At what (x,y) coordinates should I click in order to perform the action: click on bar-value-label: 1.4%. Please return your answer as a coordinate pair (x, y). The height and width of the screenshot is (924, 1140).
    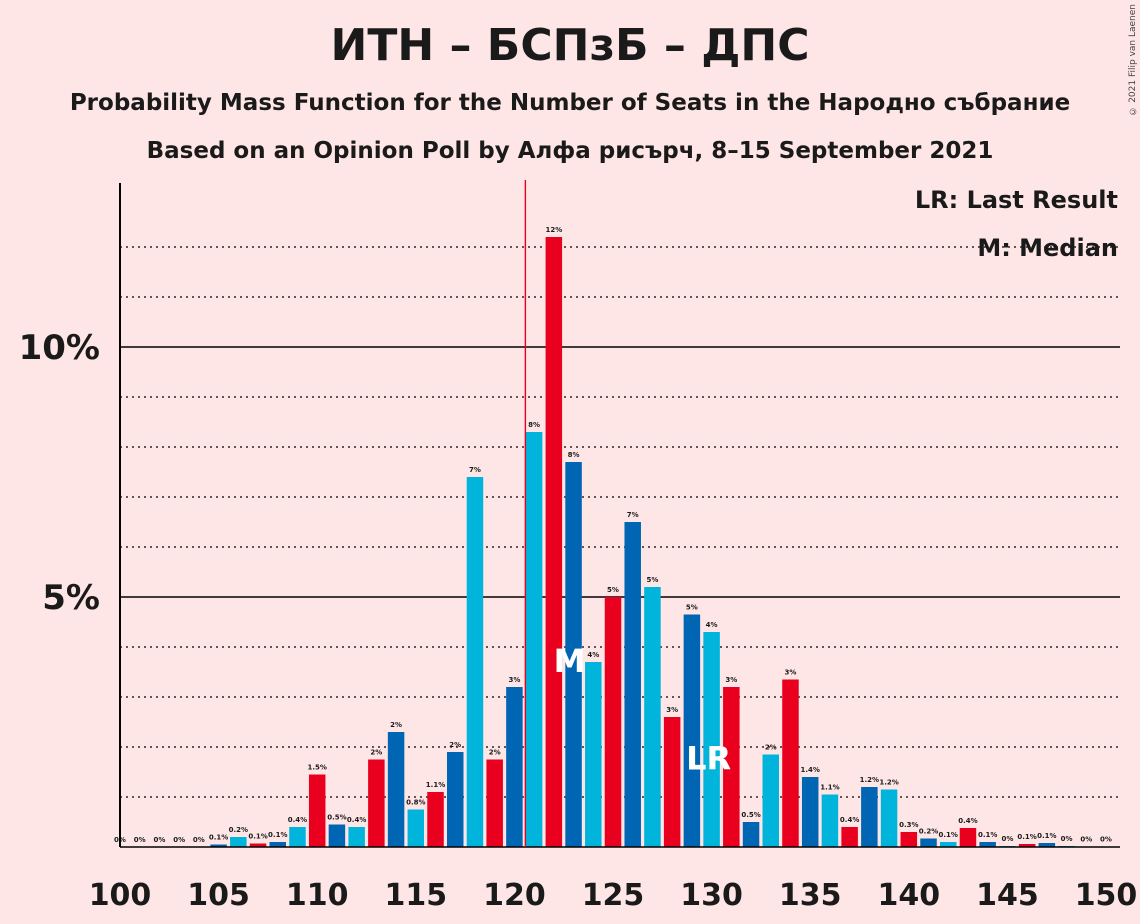
    Looking at the image, I should click on (809, 770).